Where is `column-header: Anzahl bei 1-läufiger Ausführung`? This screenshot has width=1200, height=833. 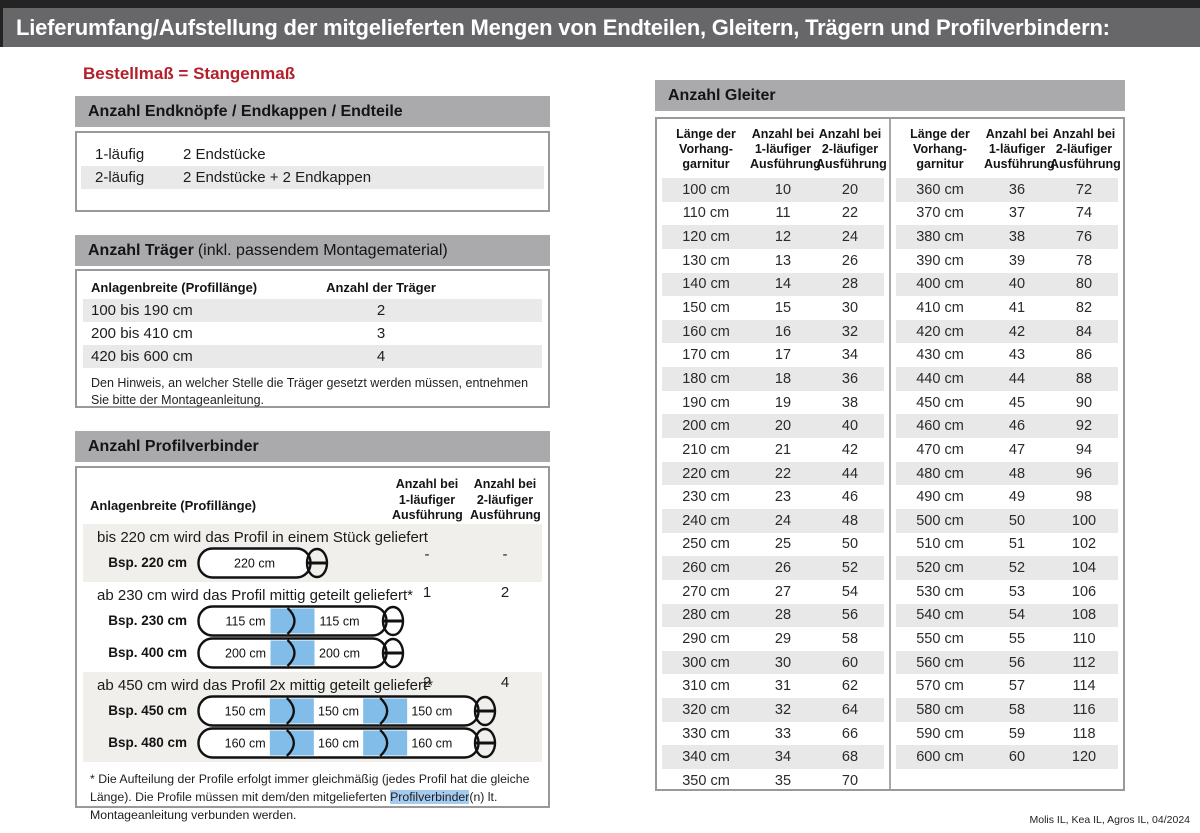
column-header: Anzahl bei 1-läufiger Ausführung is located at coordinates (785, 149).